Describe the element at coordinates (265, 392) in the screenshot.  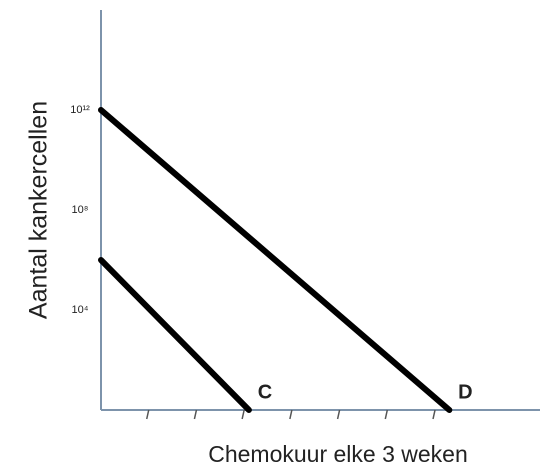
I see `line-label: C` at that location.